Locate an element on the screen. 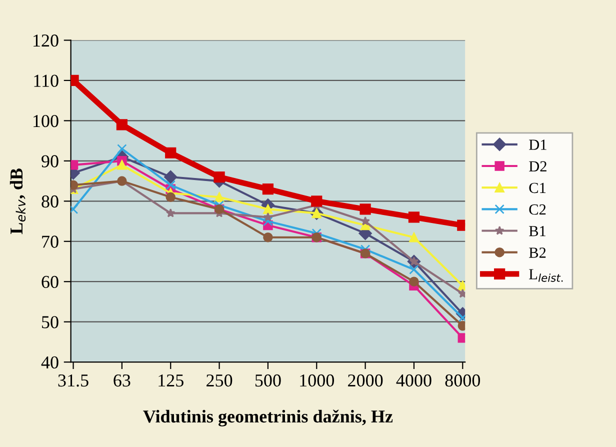 The image size is (616, 447). y-tick-label: 50 is located at coordinates (50, 322).